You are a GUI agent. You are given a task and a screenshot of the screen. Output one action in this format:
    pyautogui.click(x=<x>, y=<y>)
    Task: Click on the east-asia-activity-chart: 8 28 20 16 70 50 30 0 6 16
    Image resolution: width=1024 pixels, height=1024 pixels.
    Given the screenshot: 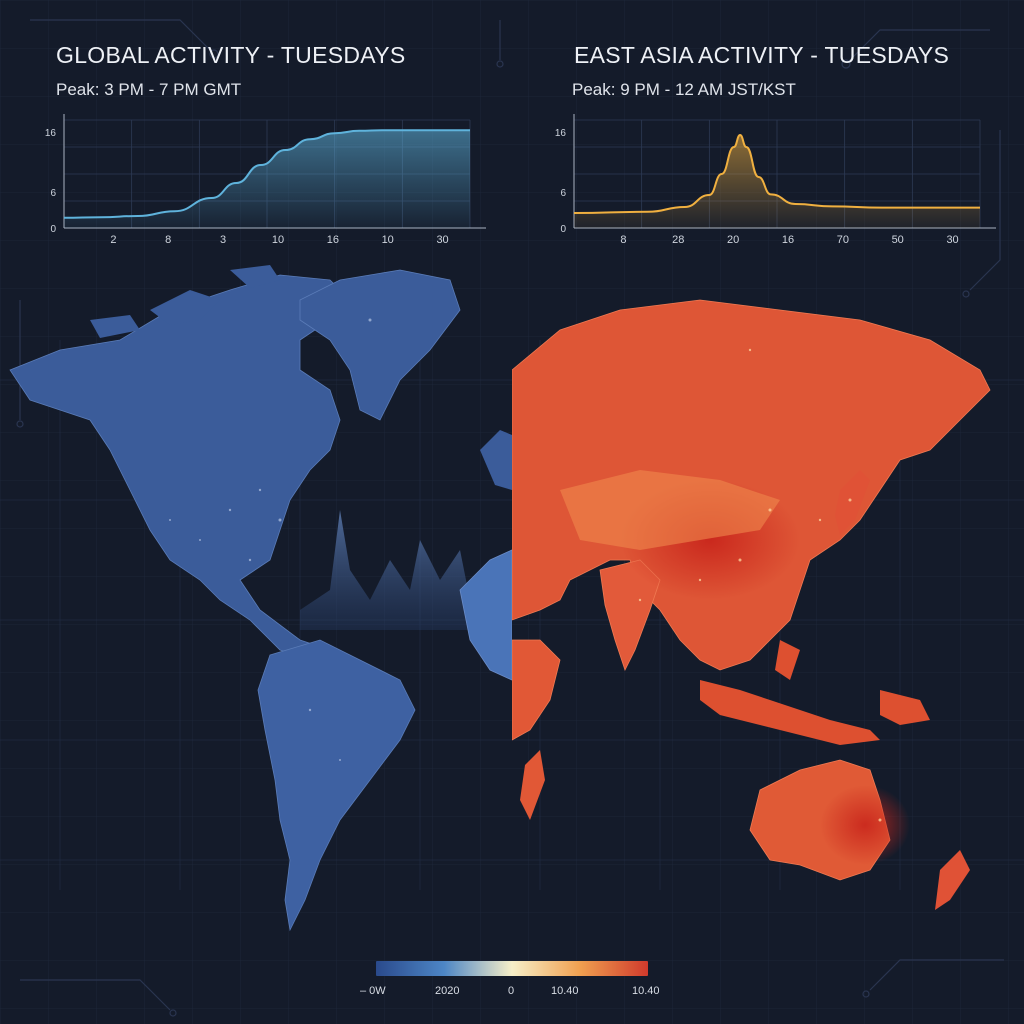 What is the action you would take?
    pyautogui.click(x=770, y=182)
    